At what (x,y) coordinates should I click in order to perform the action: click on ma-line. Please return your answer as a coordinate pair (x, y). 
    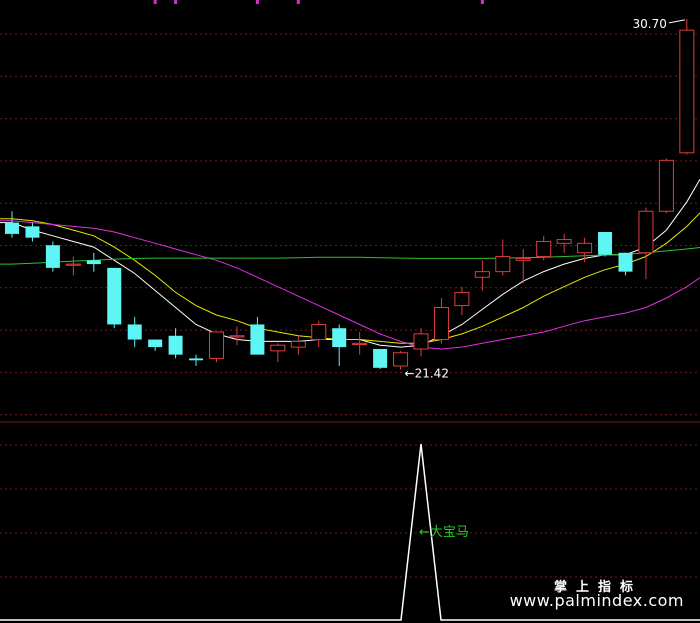
    Looking at the image, I should click on (350, 256).